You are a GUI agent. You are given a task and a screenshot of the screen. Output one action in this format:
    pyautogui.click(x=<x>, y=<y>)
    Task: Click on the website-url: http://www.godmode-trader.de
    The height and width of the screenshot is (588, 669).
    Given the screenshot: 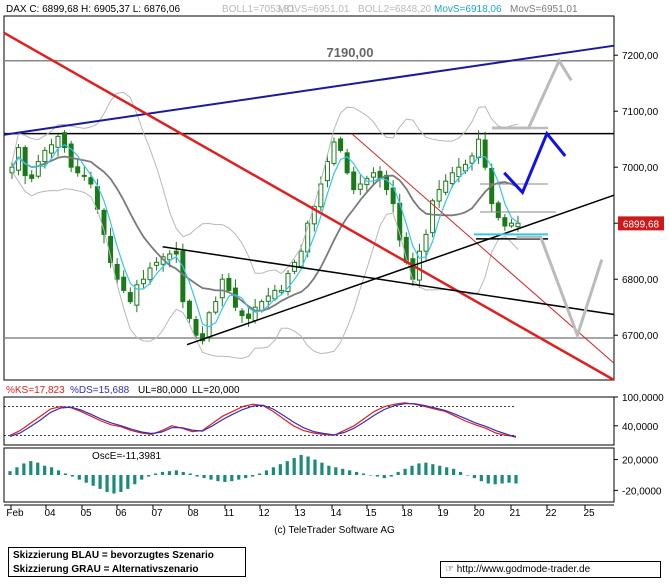 What is the action you would take?
    pyautogui.click(x=523, y=569)
    